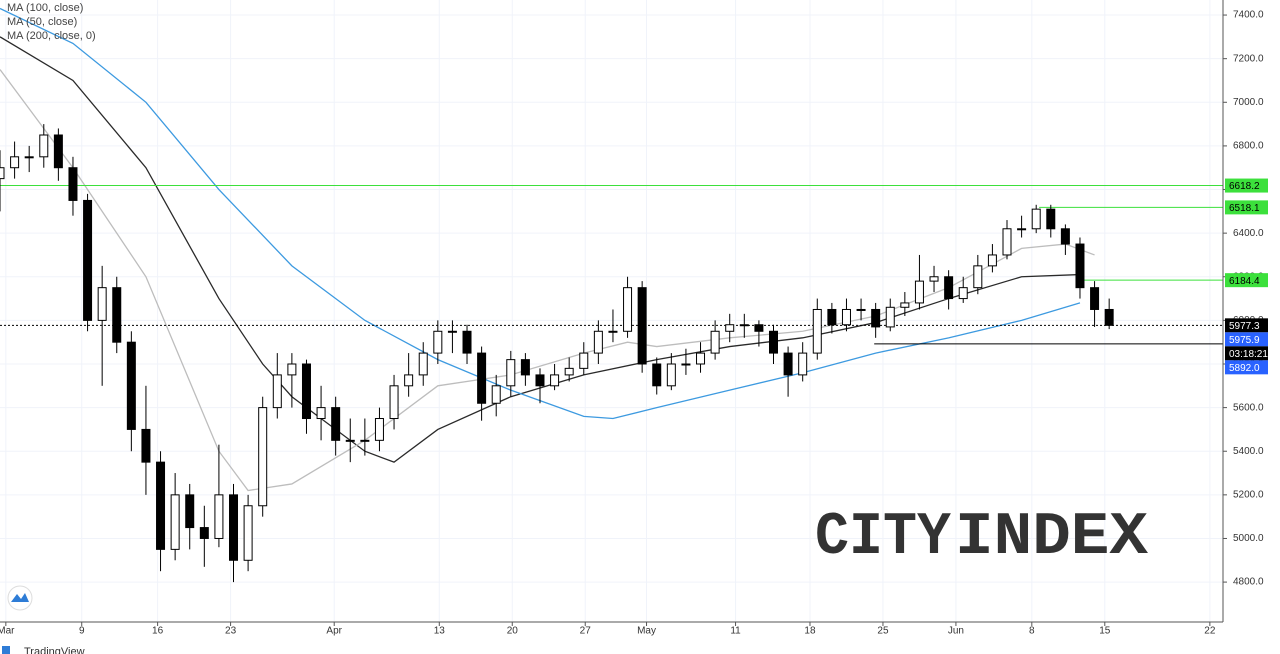  What do you see at coordinates (1248, 582) in the screenshot?
I see `y-tick-label: 4800.0` at bounding box center [1248, 582].